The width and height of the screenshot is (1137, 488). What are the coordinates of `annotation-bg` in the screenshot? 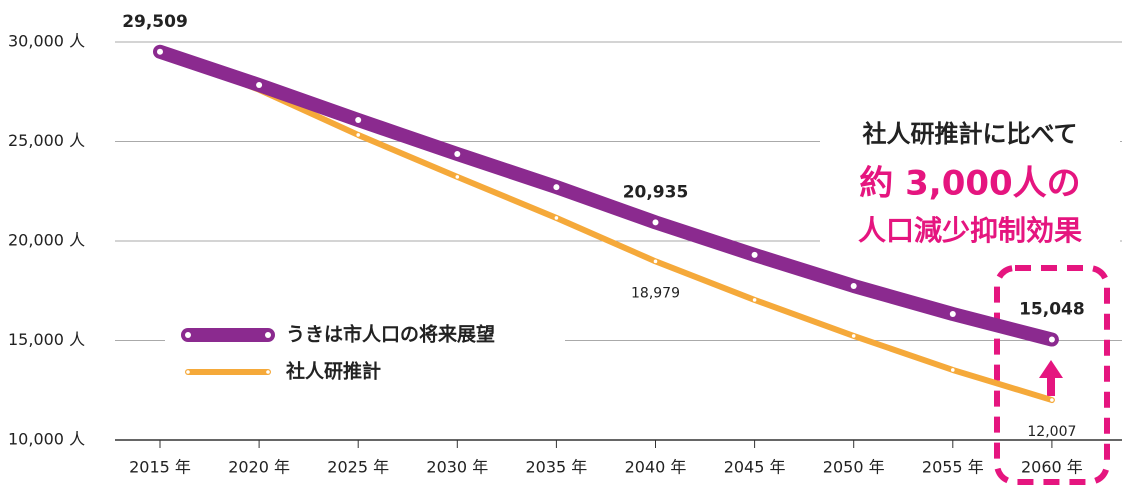 It's located at (970, 185).